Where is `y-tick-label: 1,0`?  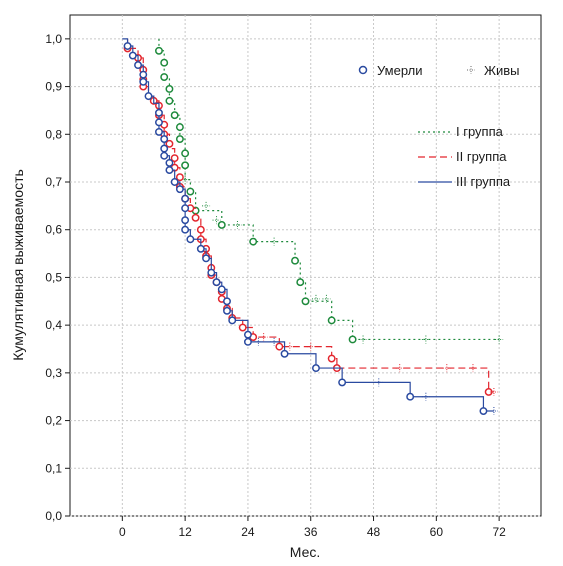 y-tick-label: 1,0 is located at coordinates (53, 39).